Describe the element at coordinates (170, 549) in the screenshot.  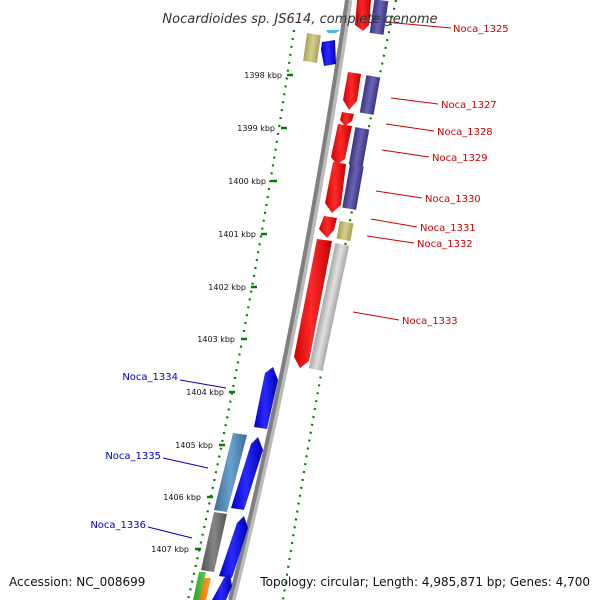
I see `kbp-label: 1407 kbp` at that location.